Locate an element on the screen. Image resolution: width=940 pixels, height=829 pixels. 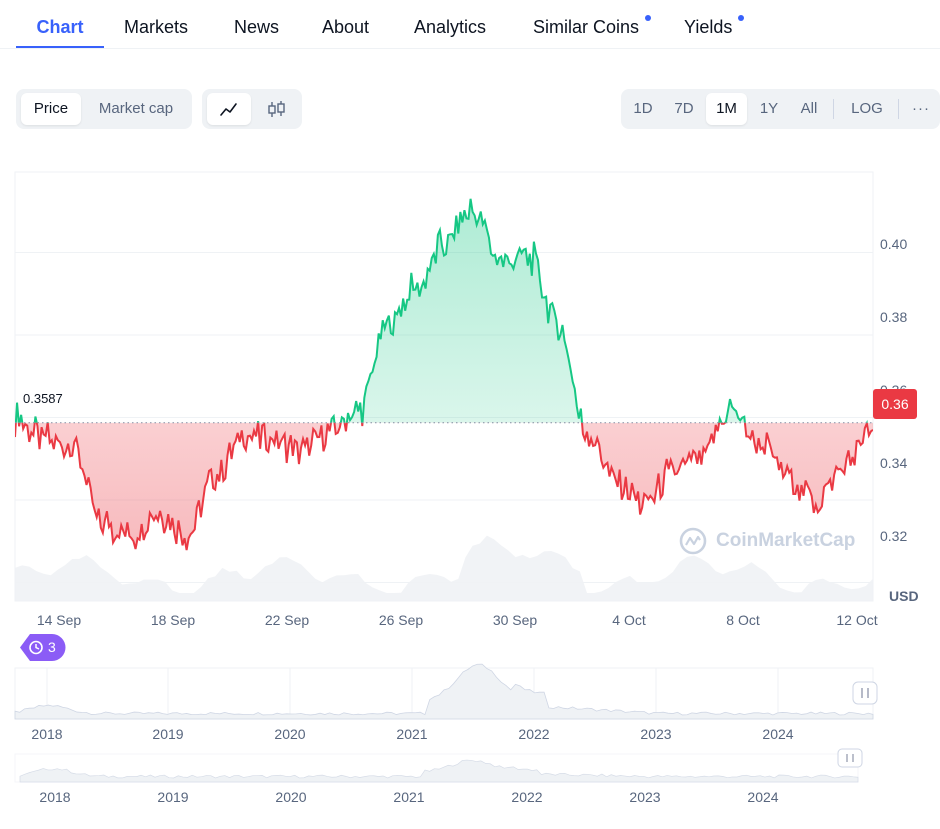
x-tick-label: 30 Sep is located at coordinates (515, 620).